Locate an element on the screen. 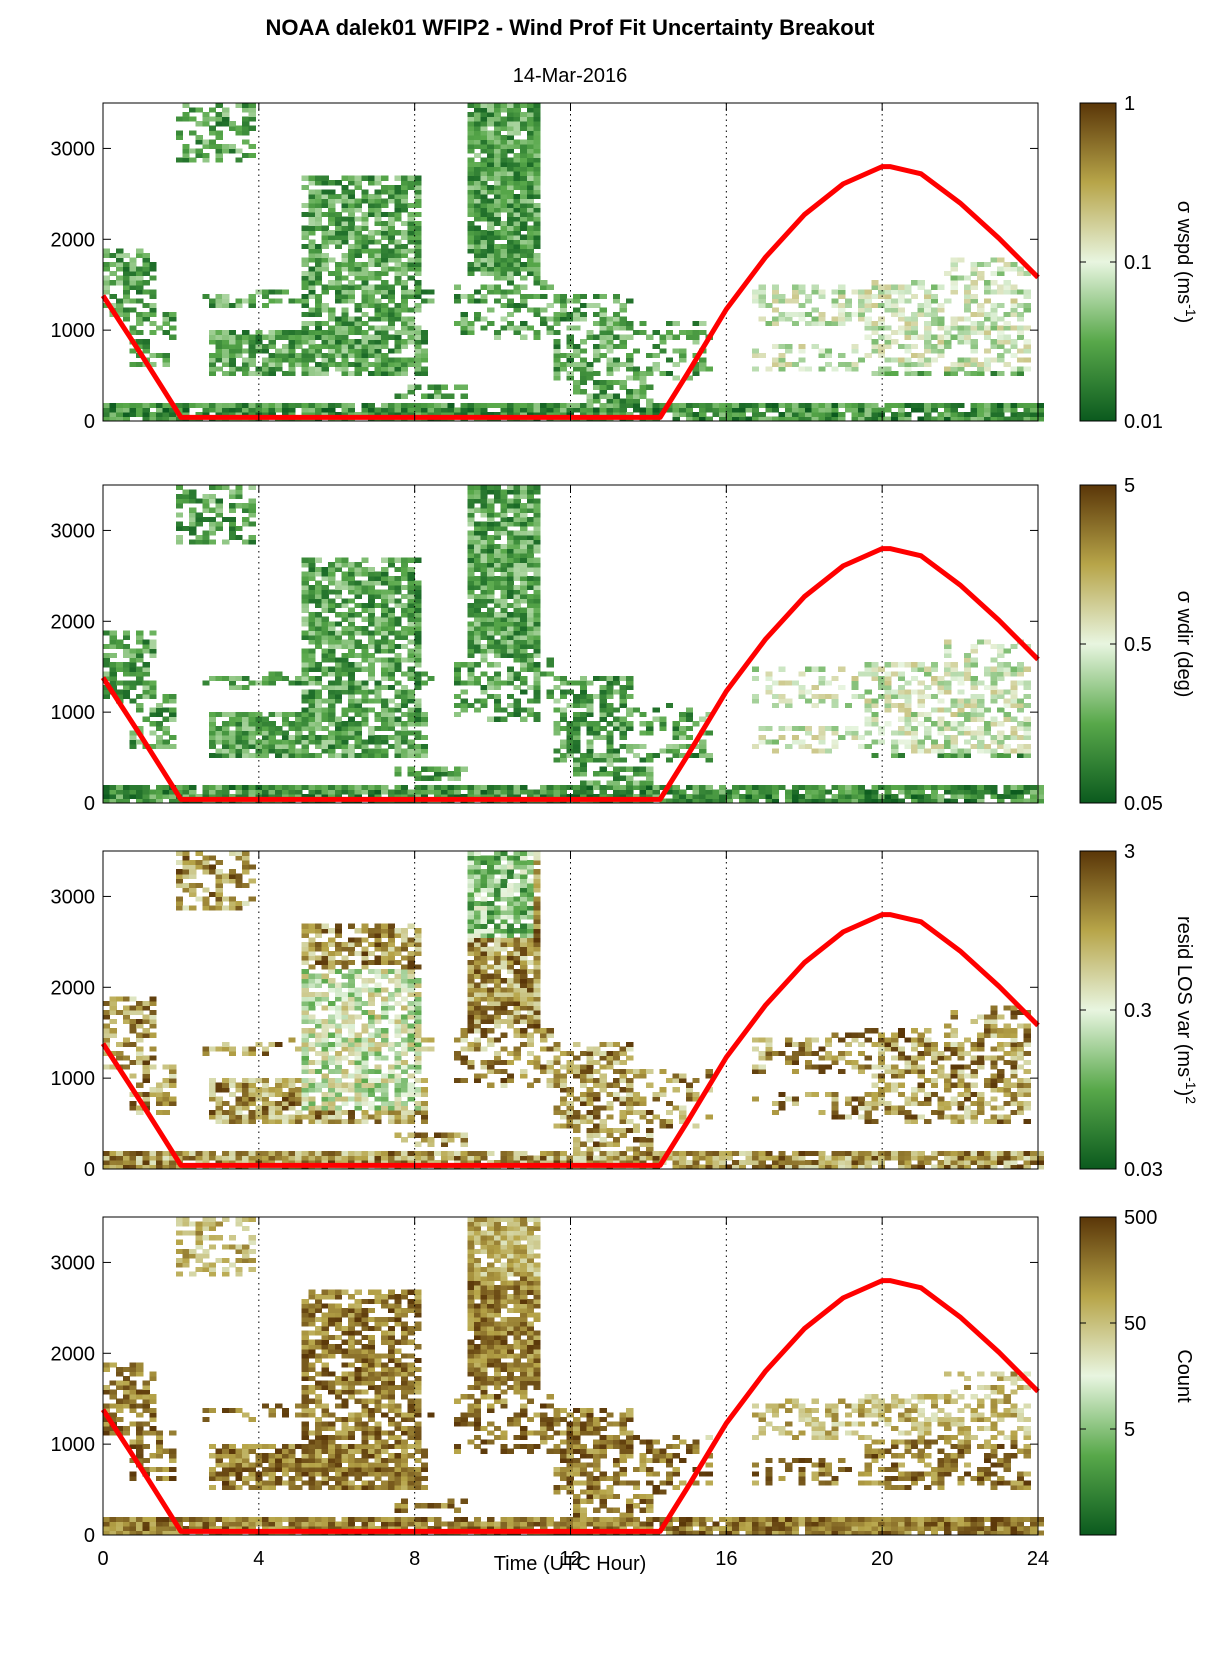 This screenshot has height=1655, width=1227. colorbar-tick-label: 0.01 is located at coordinates (1143, 422).